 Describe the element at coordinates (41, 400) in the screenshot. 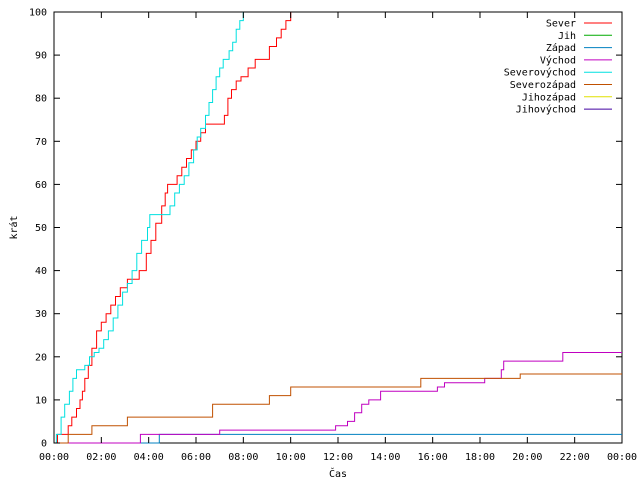

I see `y-tick-label: 10` at that location.